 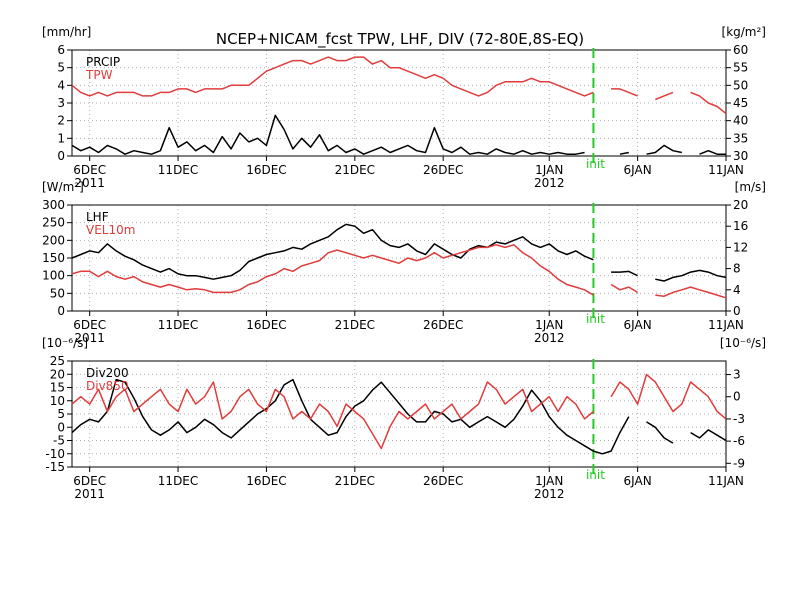 What do you see at coordinates (61, 85) in the screenshot?
I see `left-tick-label: 4` at bounding box center [61, 85].